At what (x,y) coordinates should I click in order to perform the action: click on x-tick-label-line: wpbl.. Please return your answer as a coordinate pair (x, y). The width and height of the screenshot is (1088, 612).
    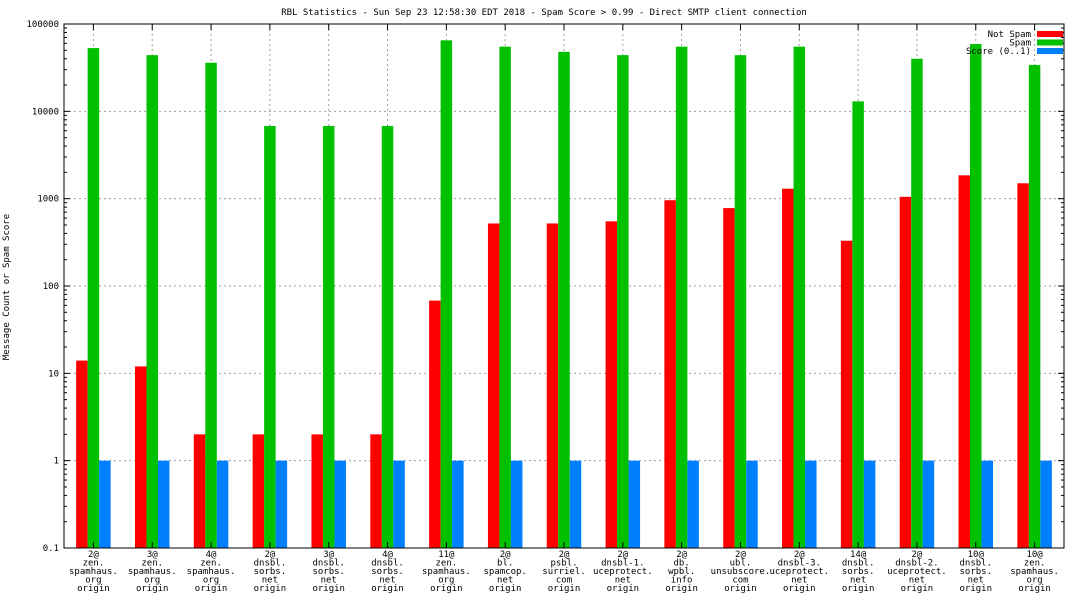
    Looking at the image, I should click on (681, 572).